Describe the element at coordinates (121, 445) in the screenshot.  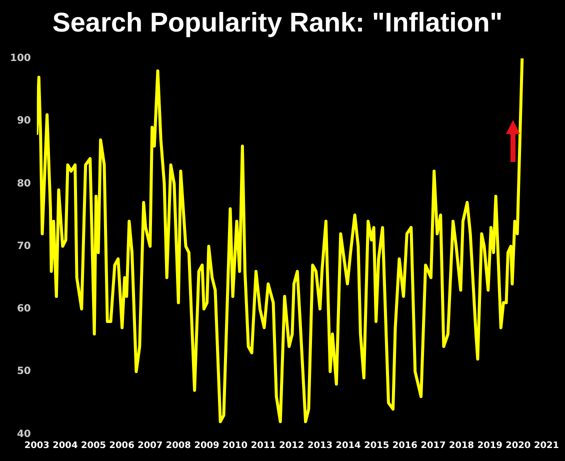
I see `x-tick-label: 2006` at that location.